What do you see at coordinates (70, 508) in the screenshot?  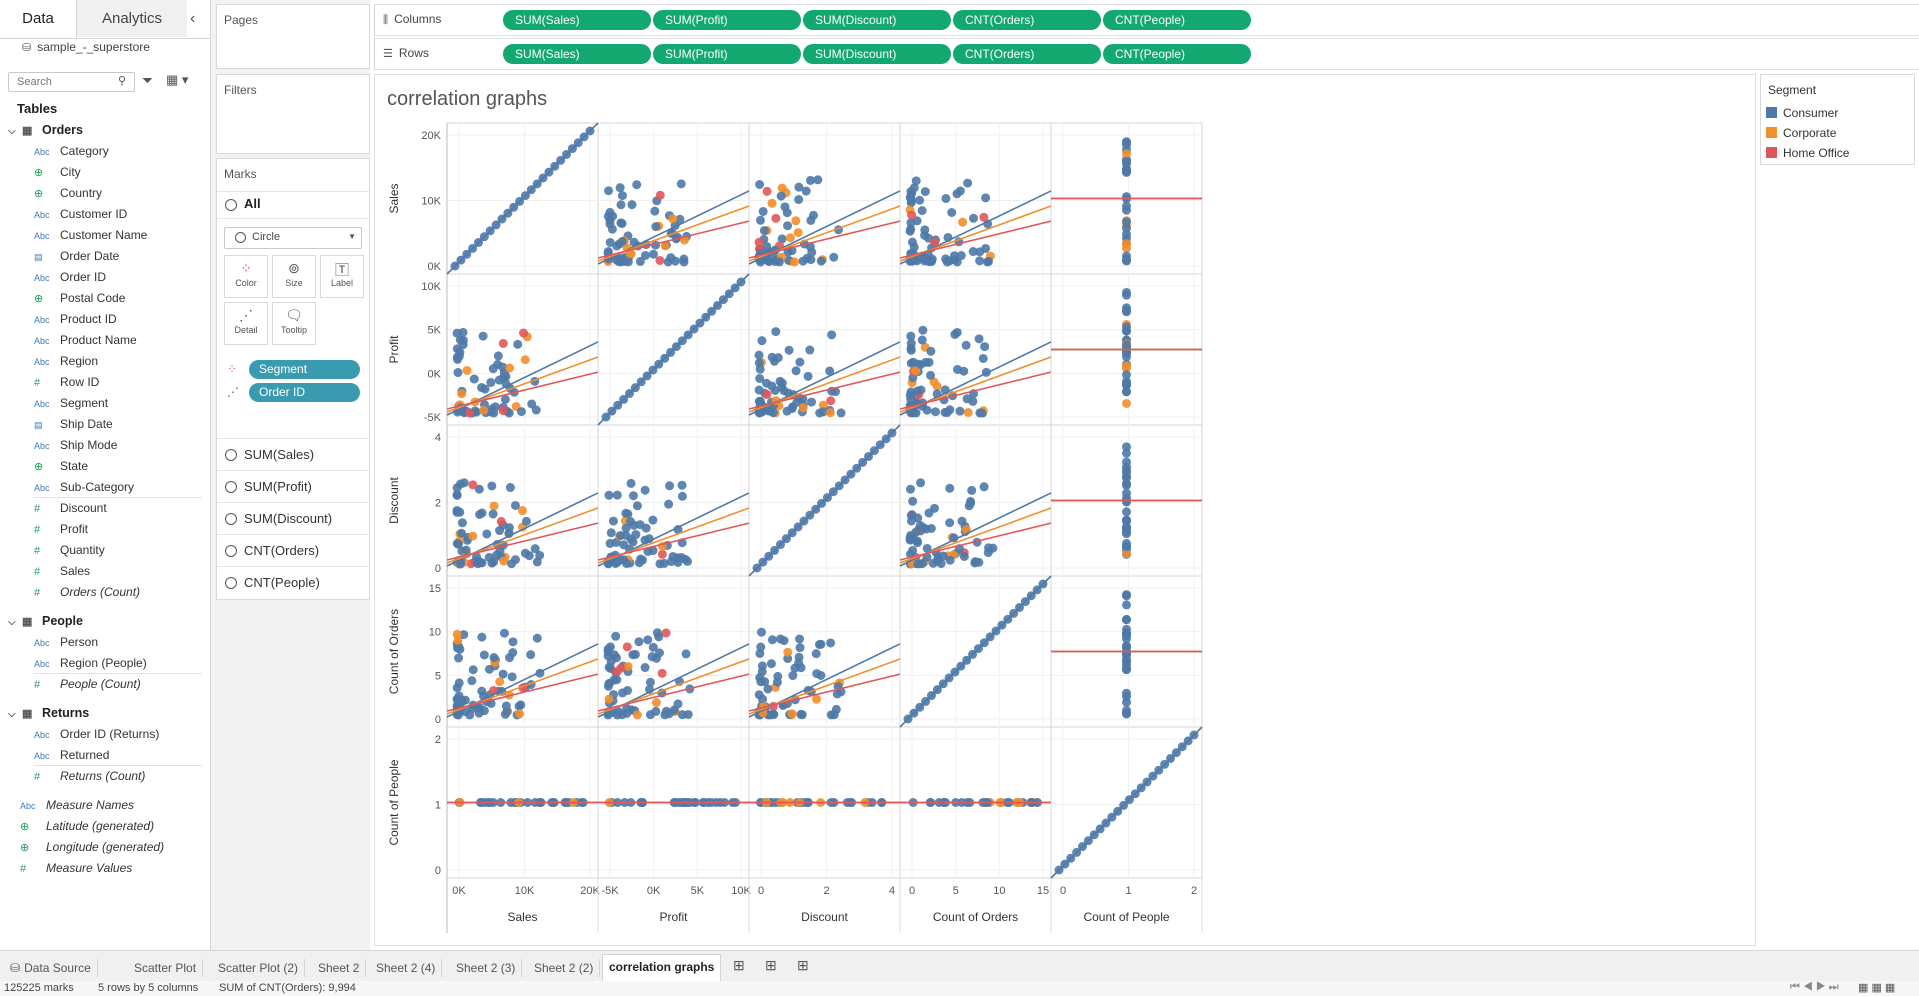 I see `field-item: # Discount` at bounding box center [70, 508].